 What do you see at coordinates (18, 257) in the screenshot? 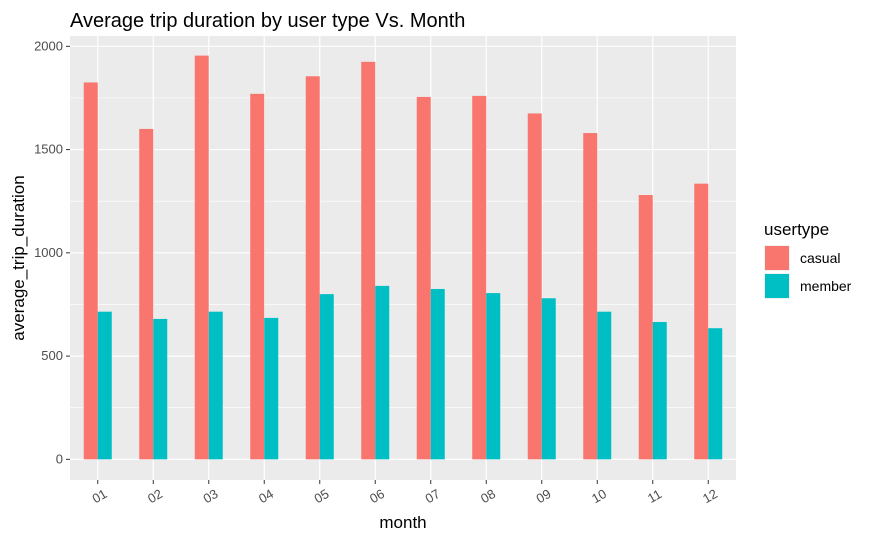
I see `y-axis-label: average_trip_duration` at bounding box center [18, 257].